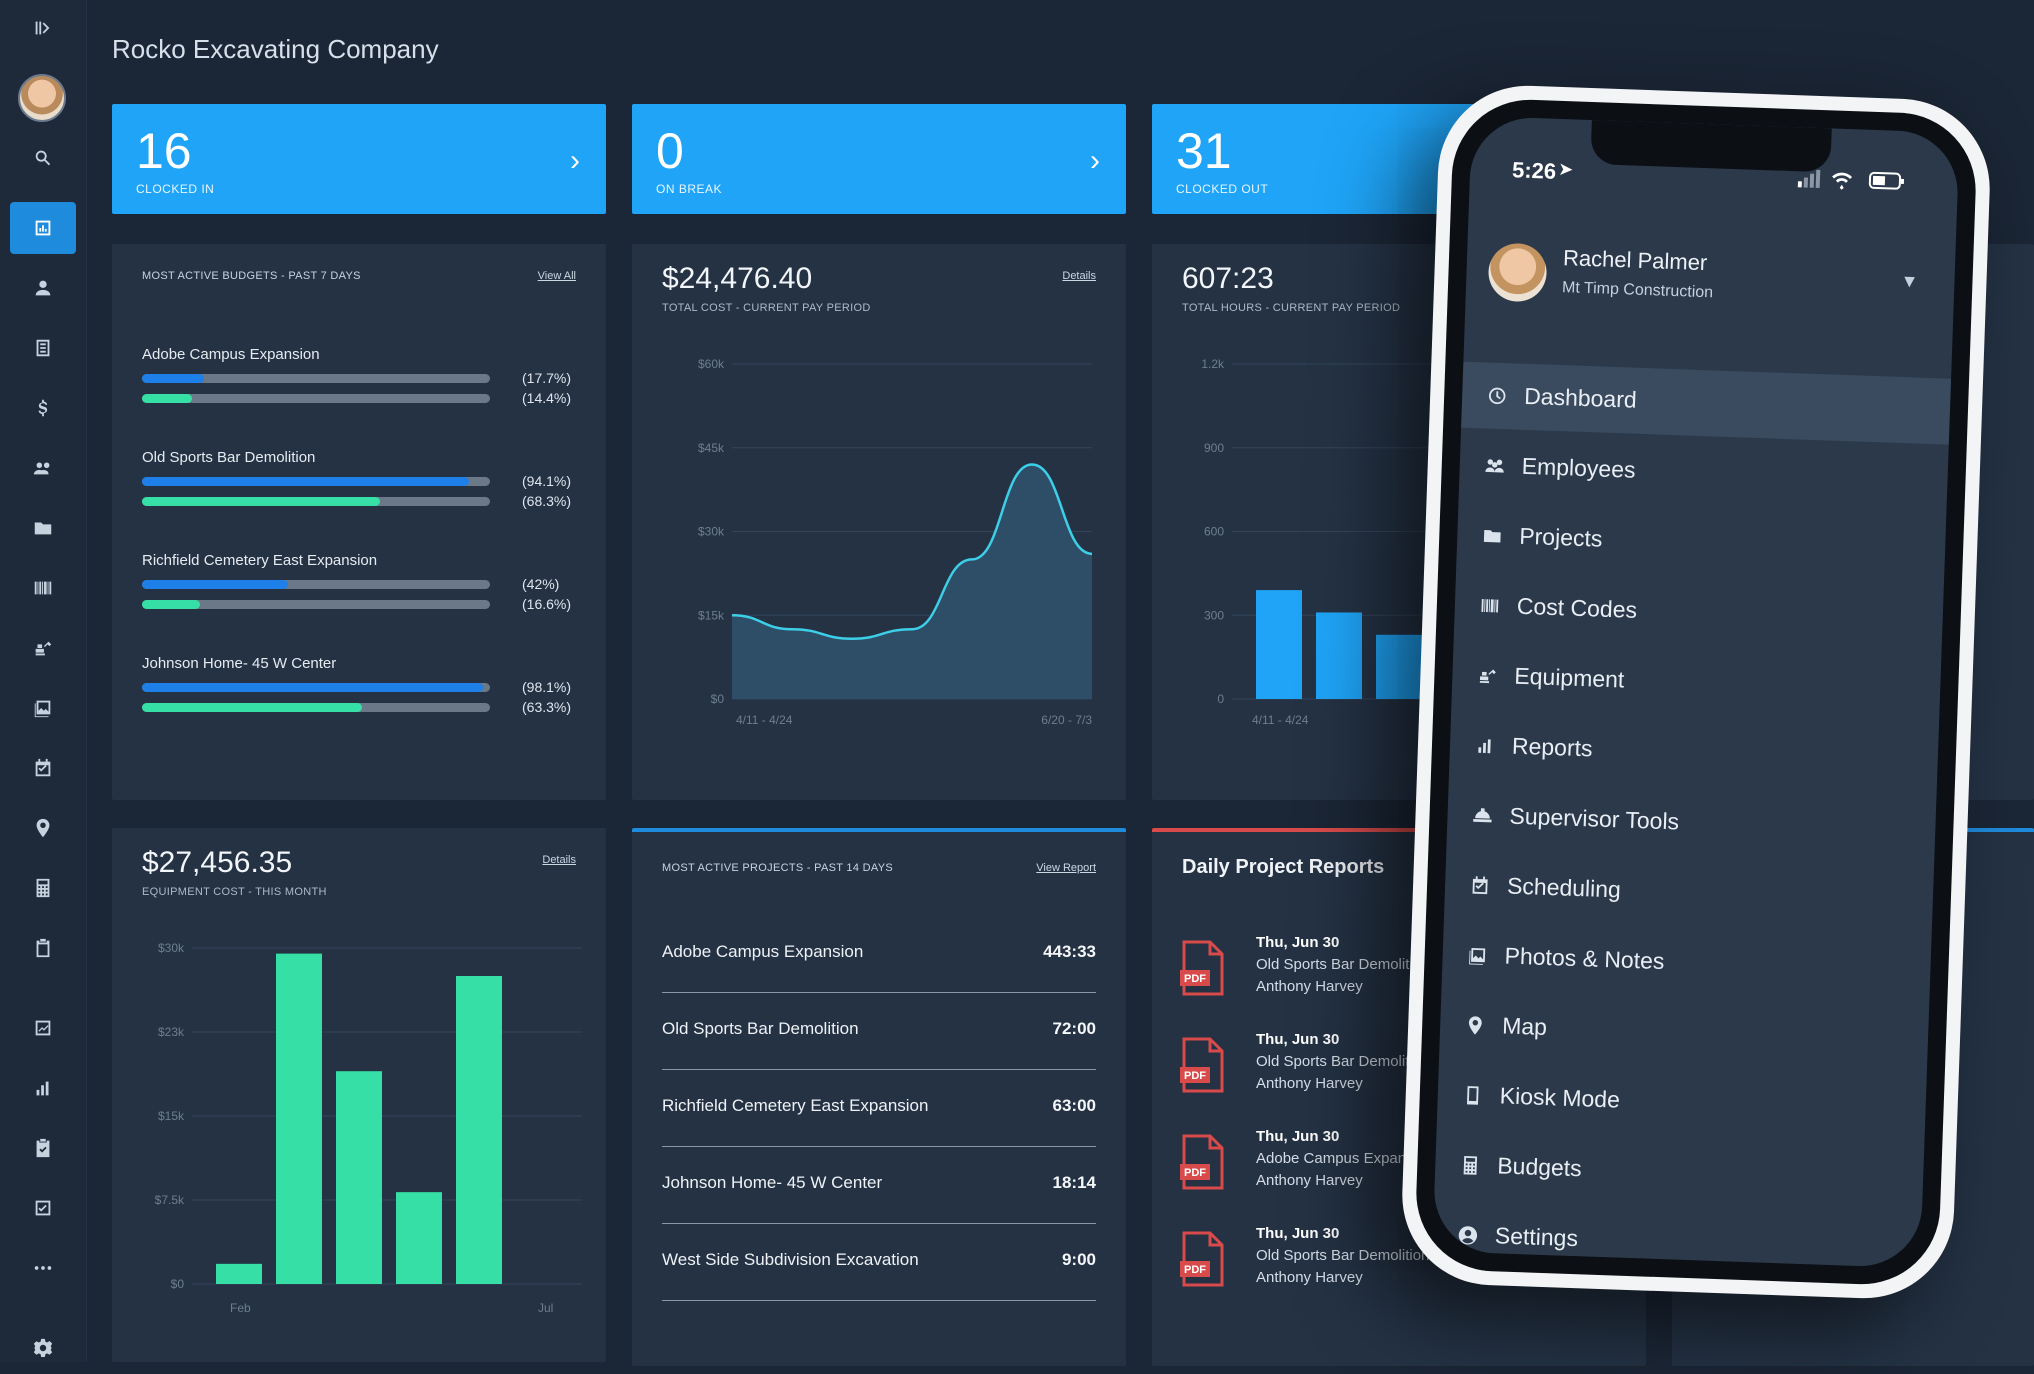  I want to click on menu-supervisor-tools: Supervisor Tools, so click(1691, 822).